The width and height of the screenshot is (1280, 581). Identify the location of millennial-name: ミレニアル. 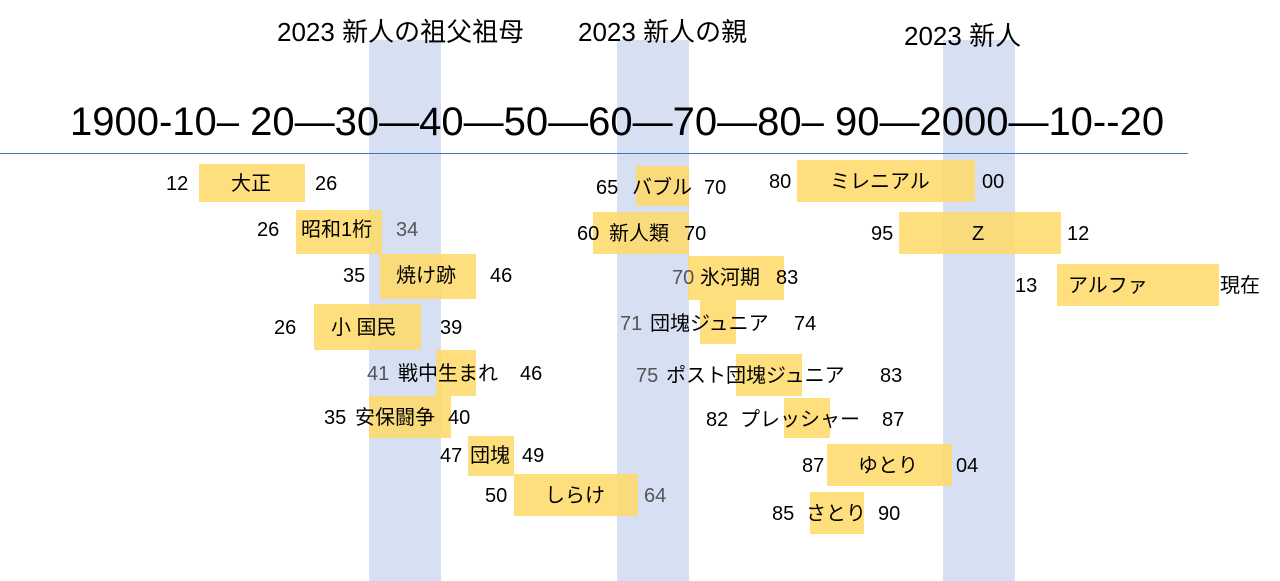
(880, 182).